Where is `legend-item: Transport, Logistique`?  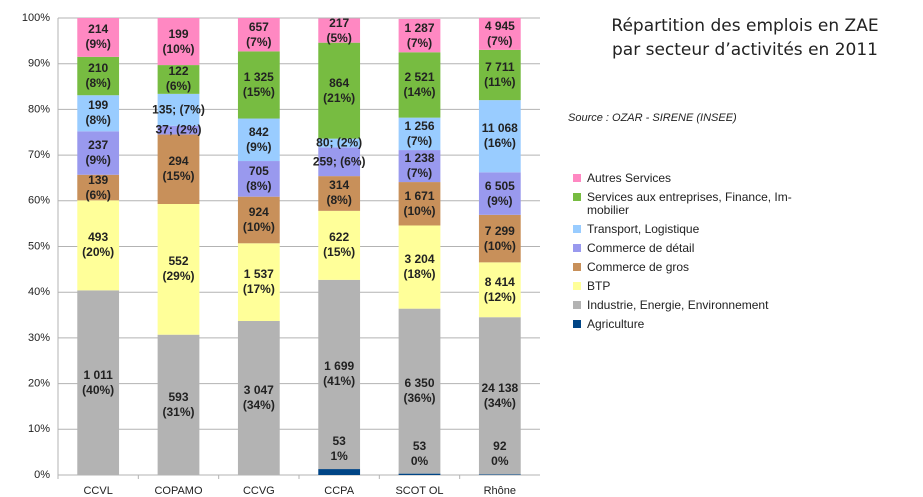
legend-item: Transport, Logistique is located at coordinates (636, 229).